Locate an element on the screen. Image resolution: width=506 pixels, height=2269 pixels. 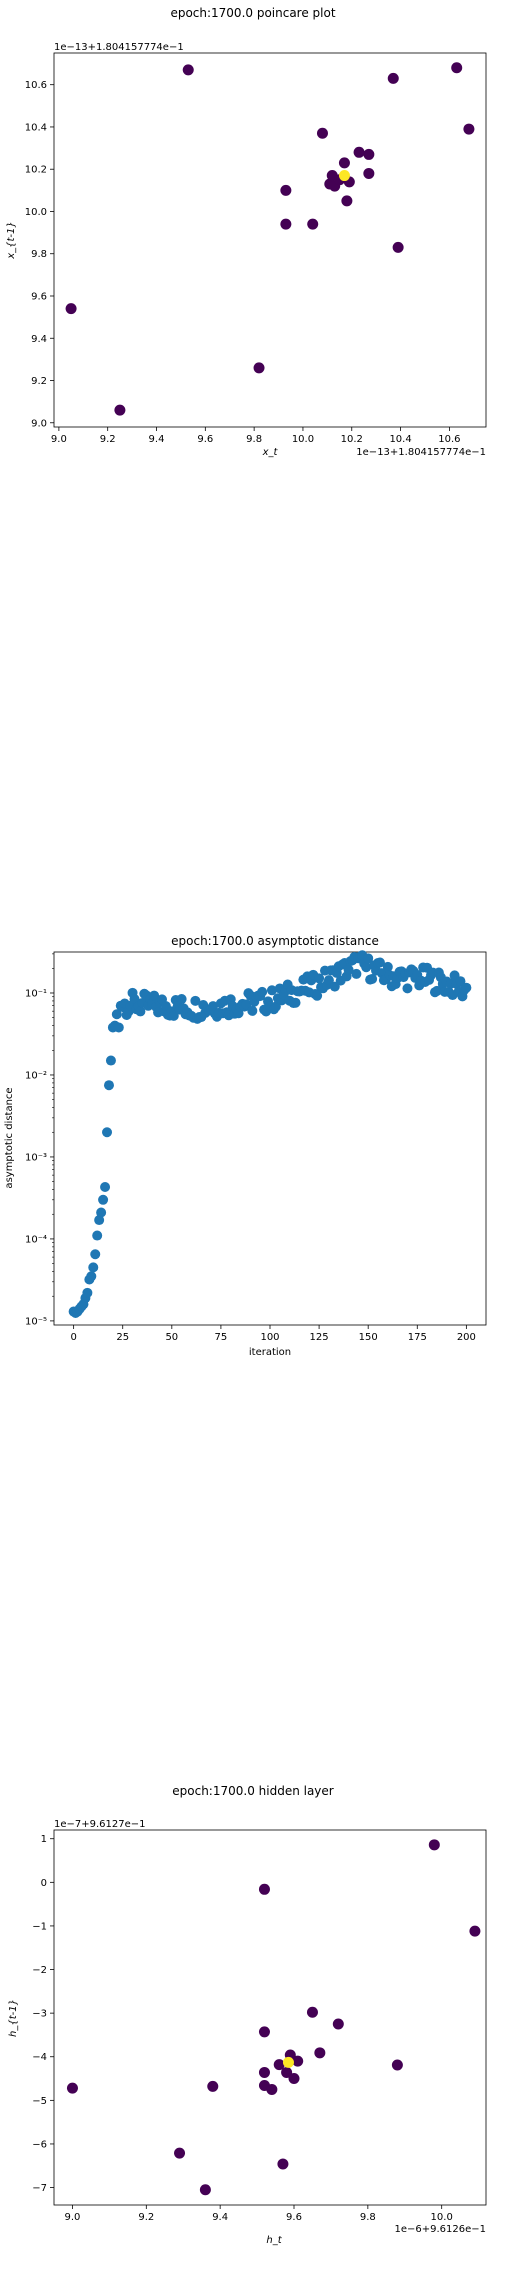
hidden-x-tick-label: 9.6 is located at coordinates (294, 2217).